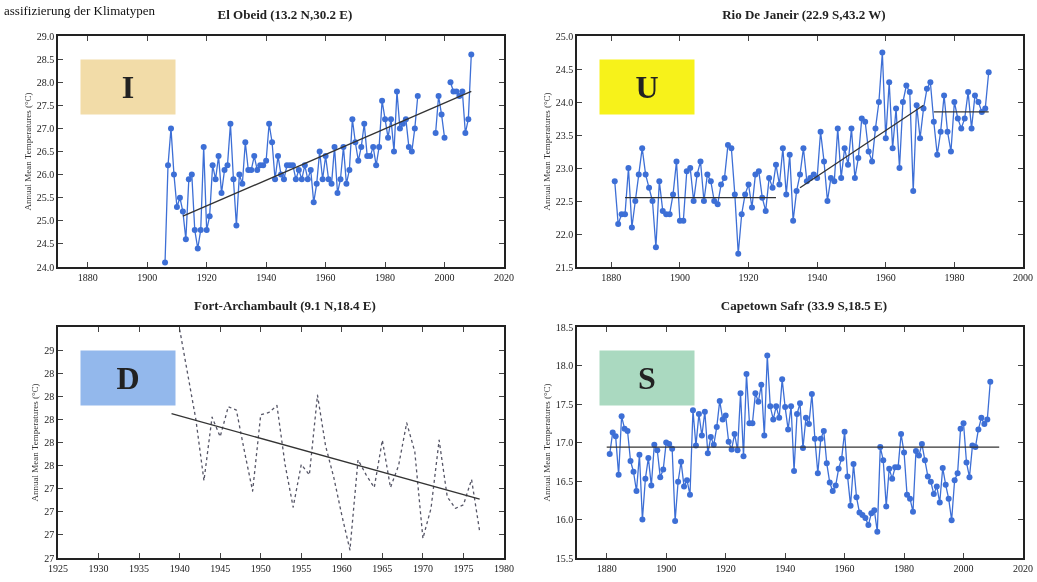 Image resolution: width=1037 pixels, height=582 pixels. Describe the element at coordinates (45, 105) in the screenshot. I see `y-tick-label: 27.5` at that location.